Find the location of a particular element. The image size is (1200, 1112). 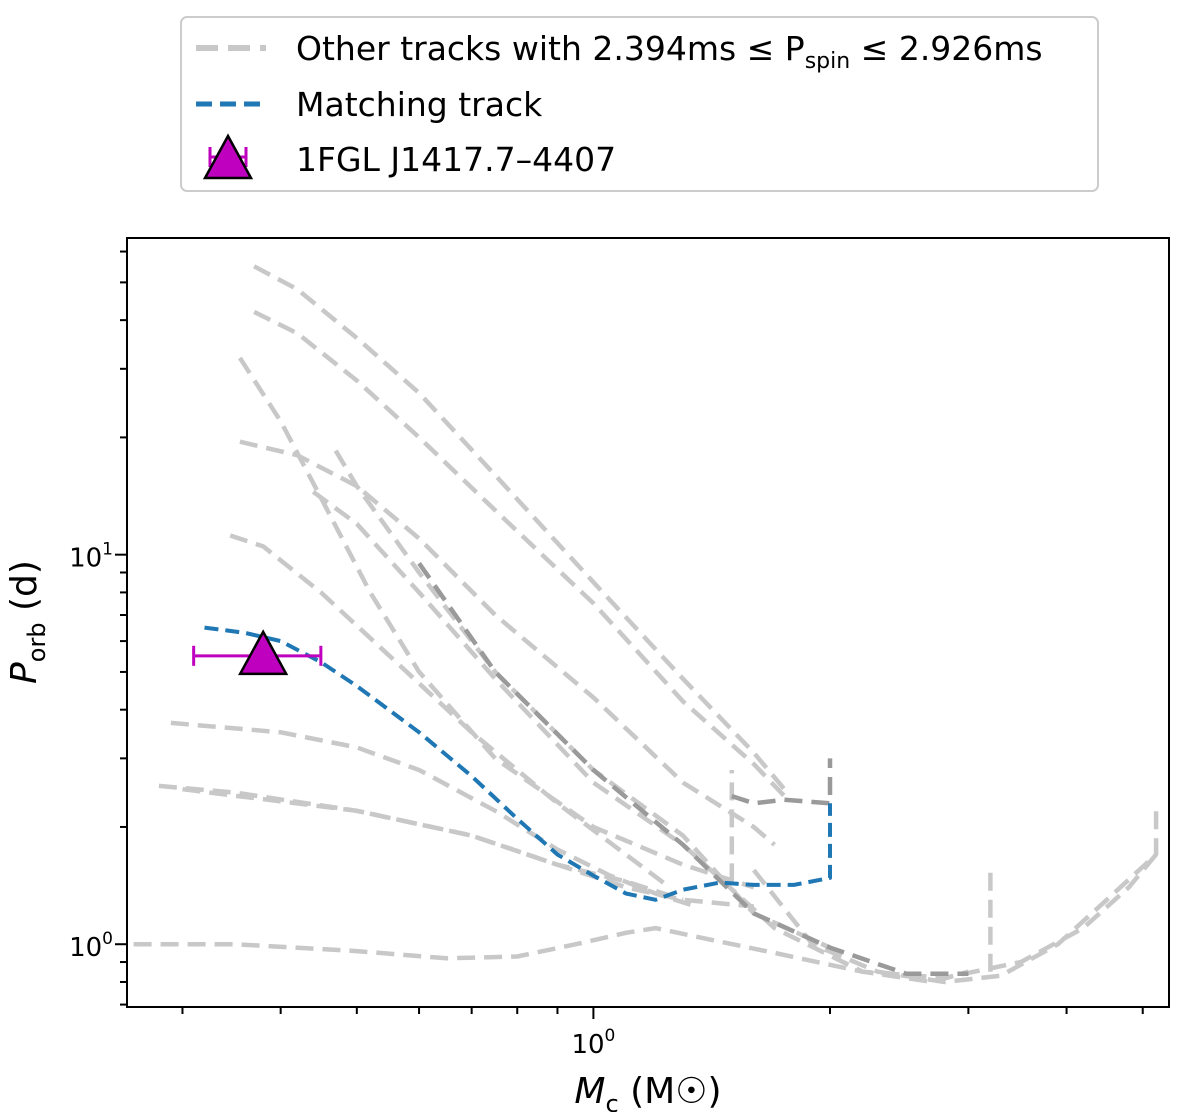

triangle-marker-icon is located at coordinates (228, 156).